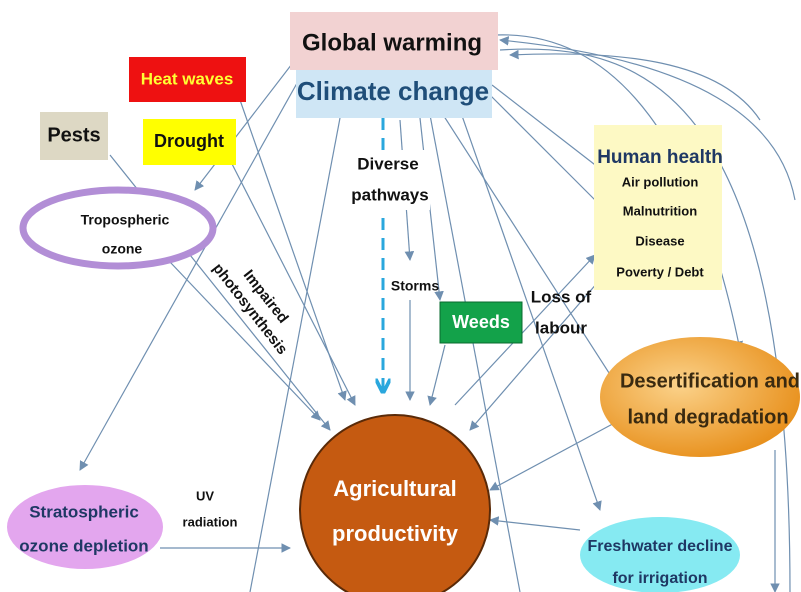 Image resolution: width=801 pixels, height=592 pixels. I want to click on diverse-pathways-line: pathways, so click(389, 194).